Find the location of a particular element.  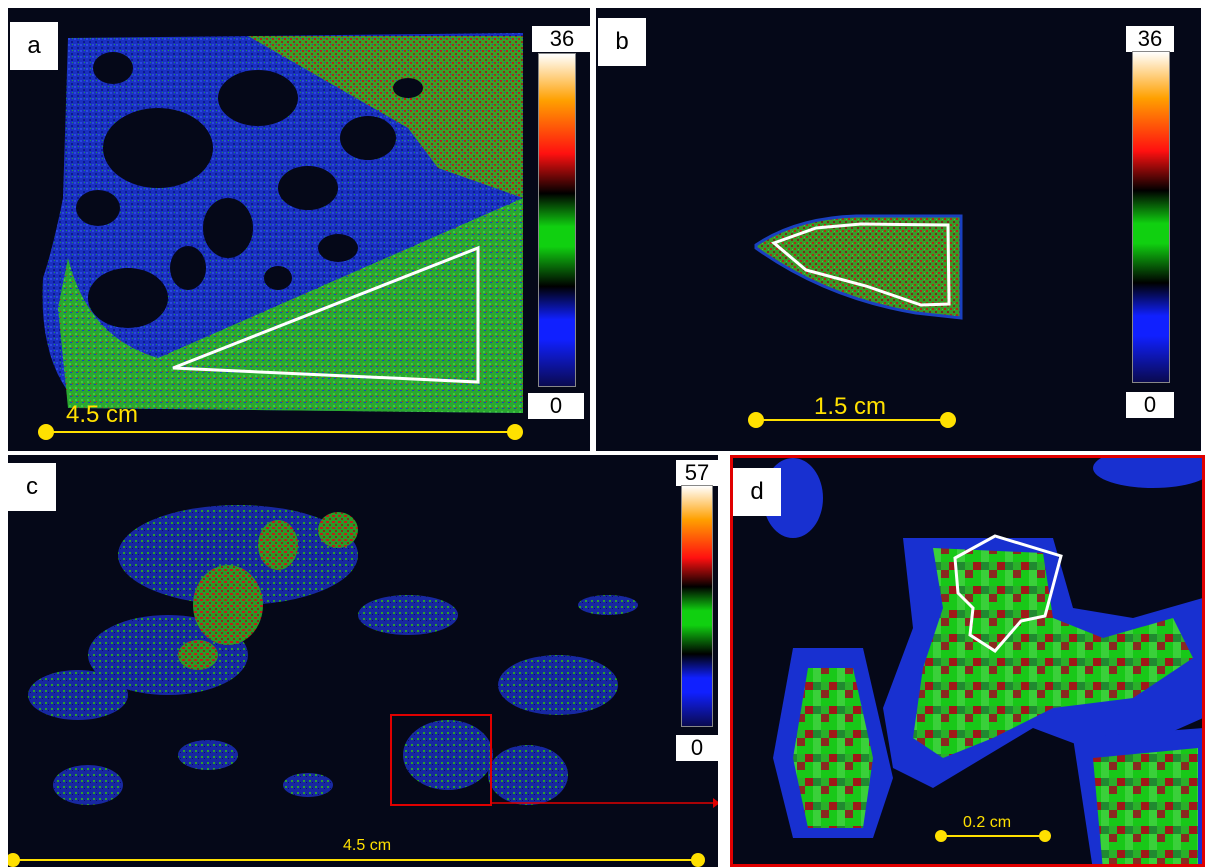

colorbar-a-min: 0 is located at coordinates (556, 406).